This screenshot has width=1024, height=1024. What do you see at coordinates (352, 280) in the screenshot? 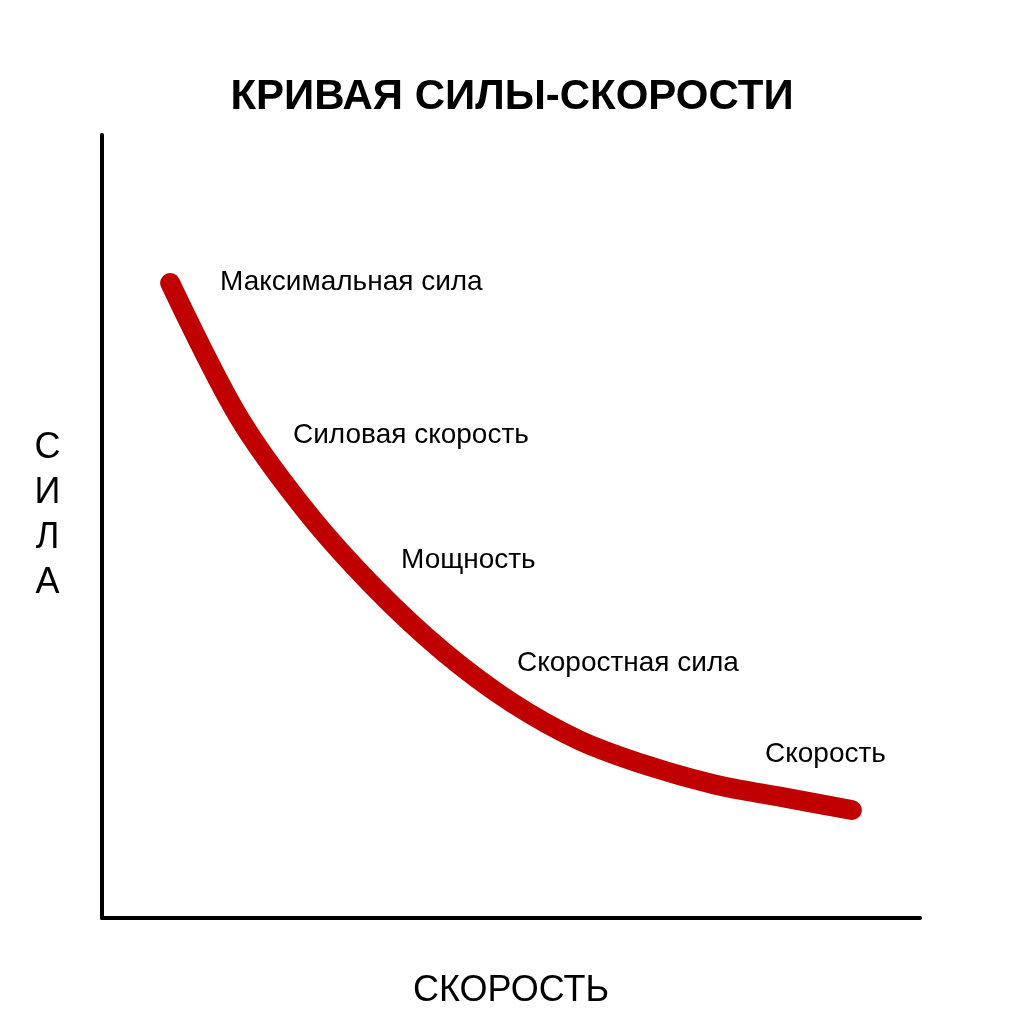
I see `annotation: Максимальная сила` at bounding box center [352, 280].